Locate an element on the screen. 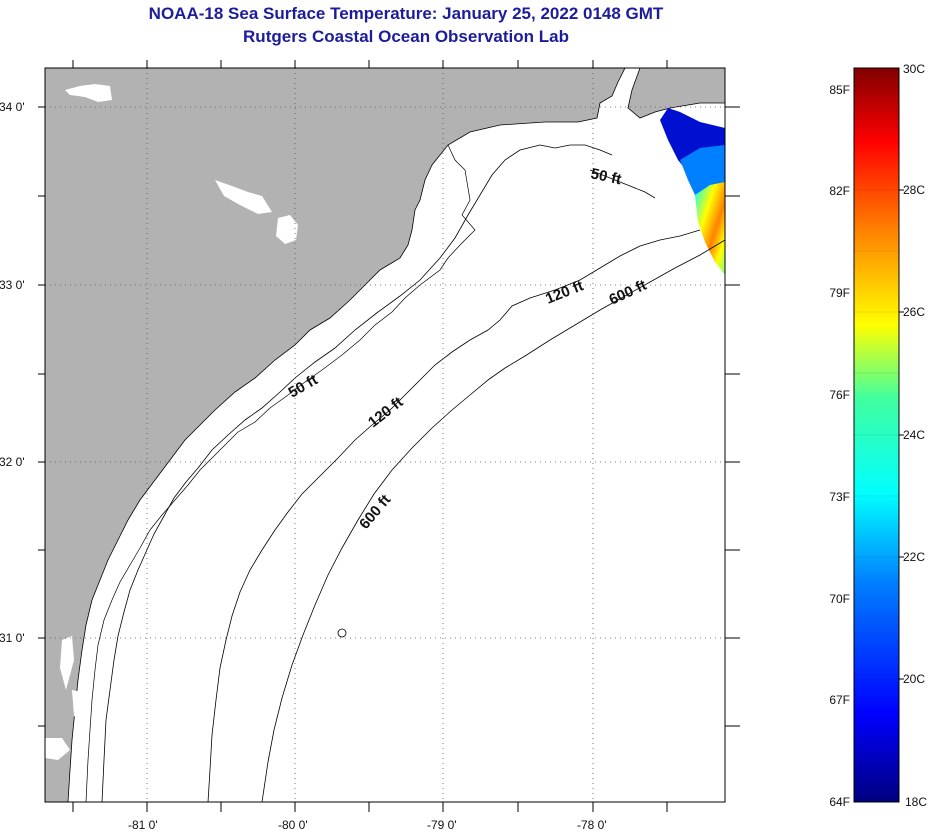  colorbar-label-f: 85F is located at coordinates (839, 90).